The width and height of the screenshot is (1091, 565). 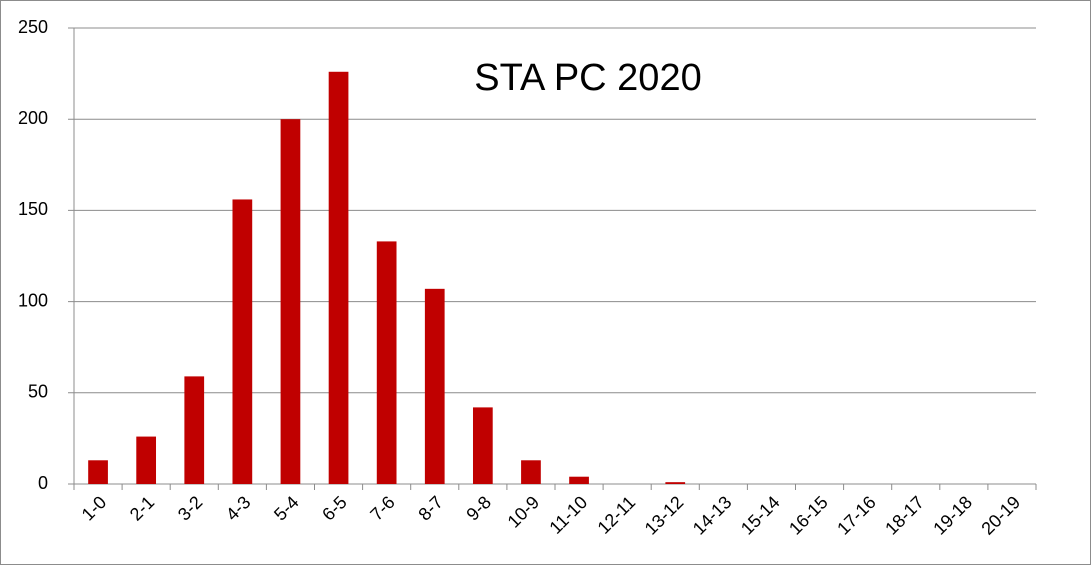 I want to click on y-tick-label: 250, so click(x=33, y=27).